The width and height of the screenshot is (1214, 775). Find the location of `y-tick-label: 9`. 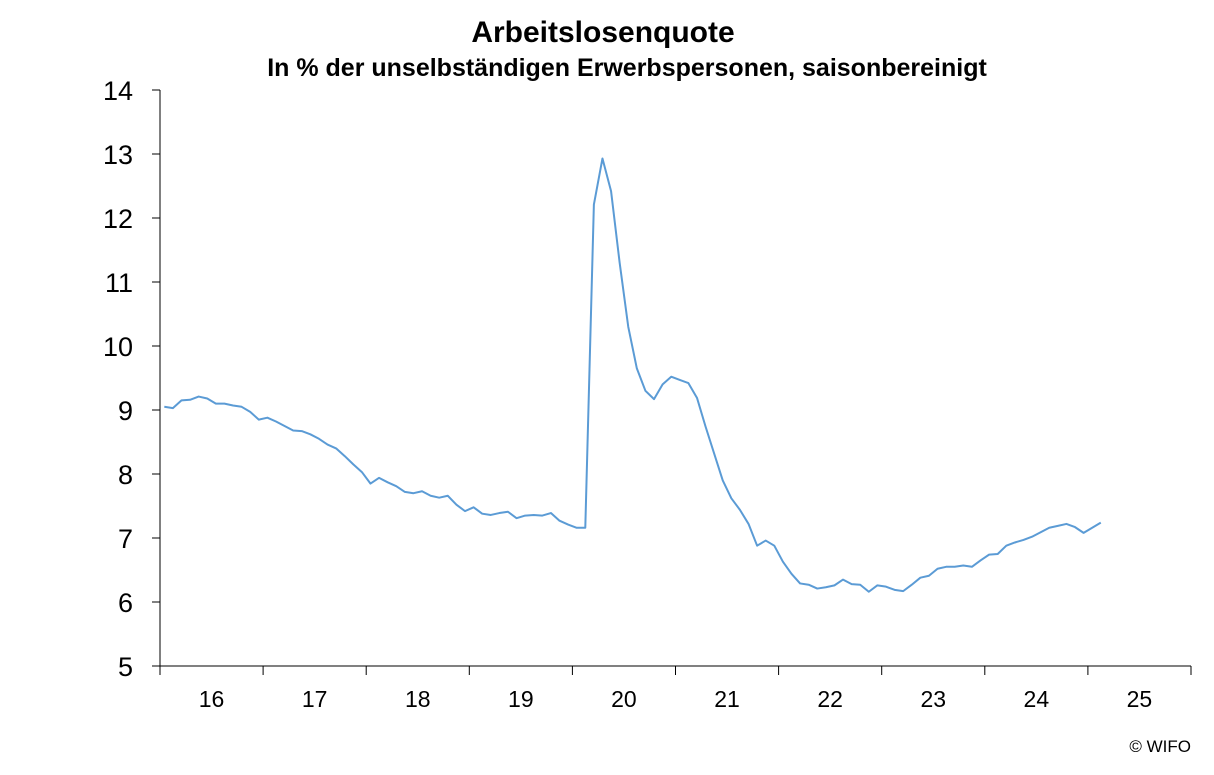

y-tick-label: 9 is located at coordinates (125, 411).